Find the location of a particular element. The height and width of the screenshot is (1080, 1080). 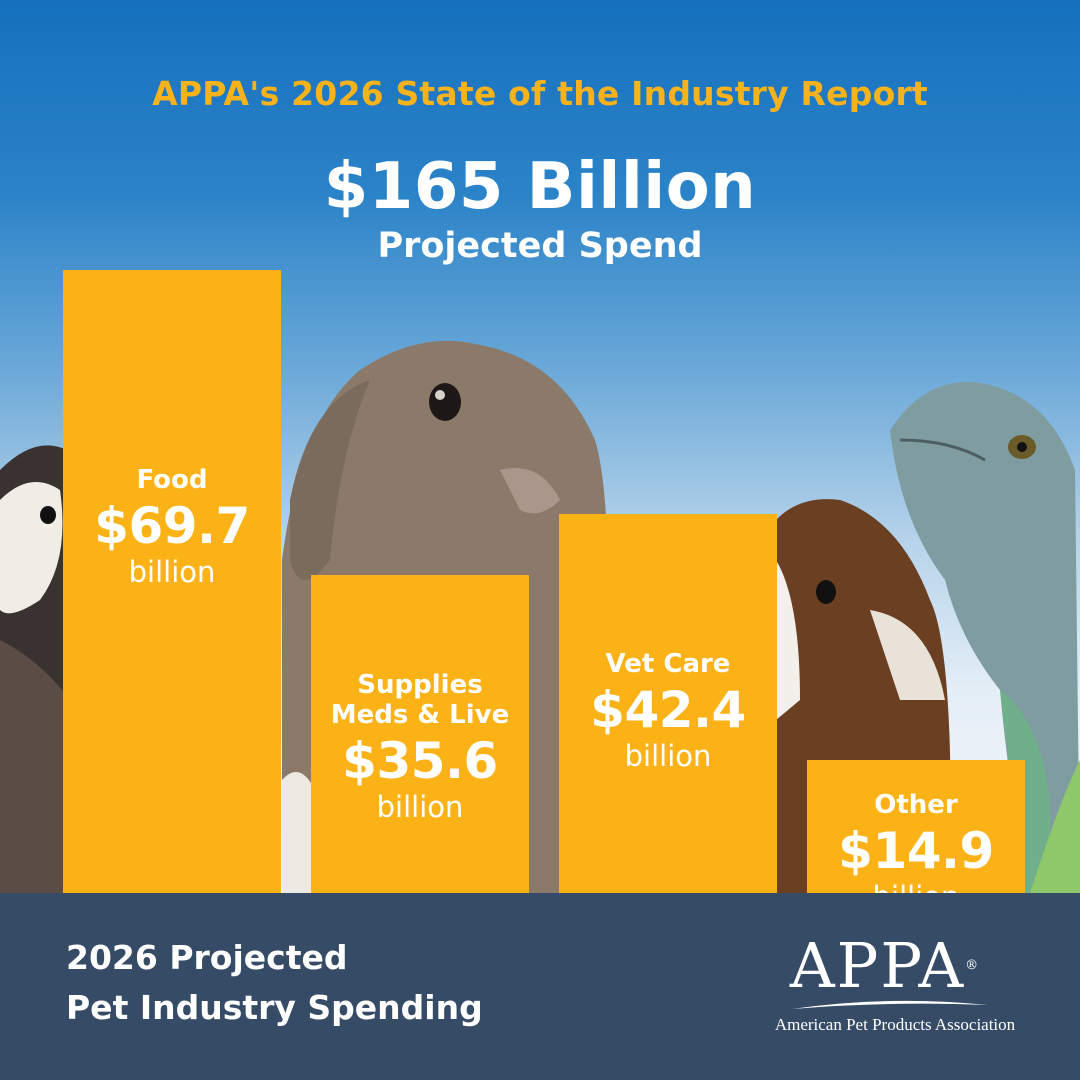

bar-value-label: $42.4 is located at coordinates (668, 710).